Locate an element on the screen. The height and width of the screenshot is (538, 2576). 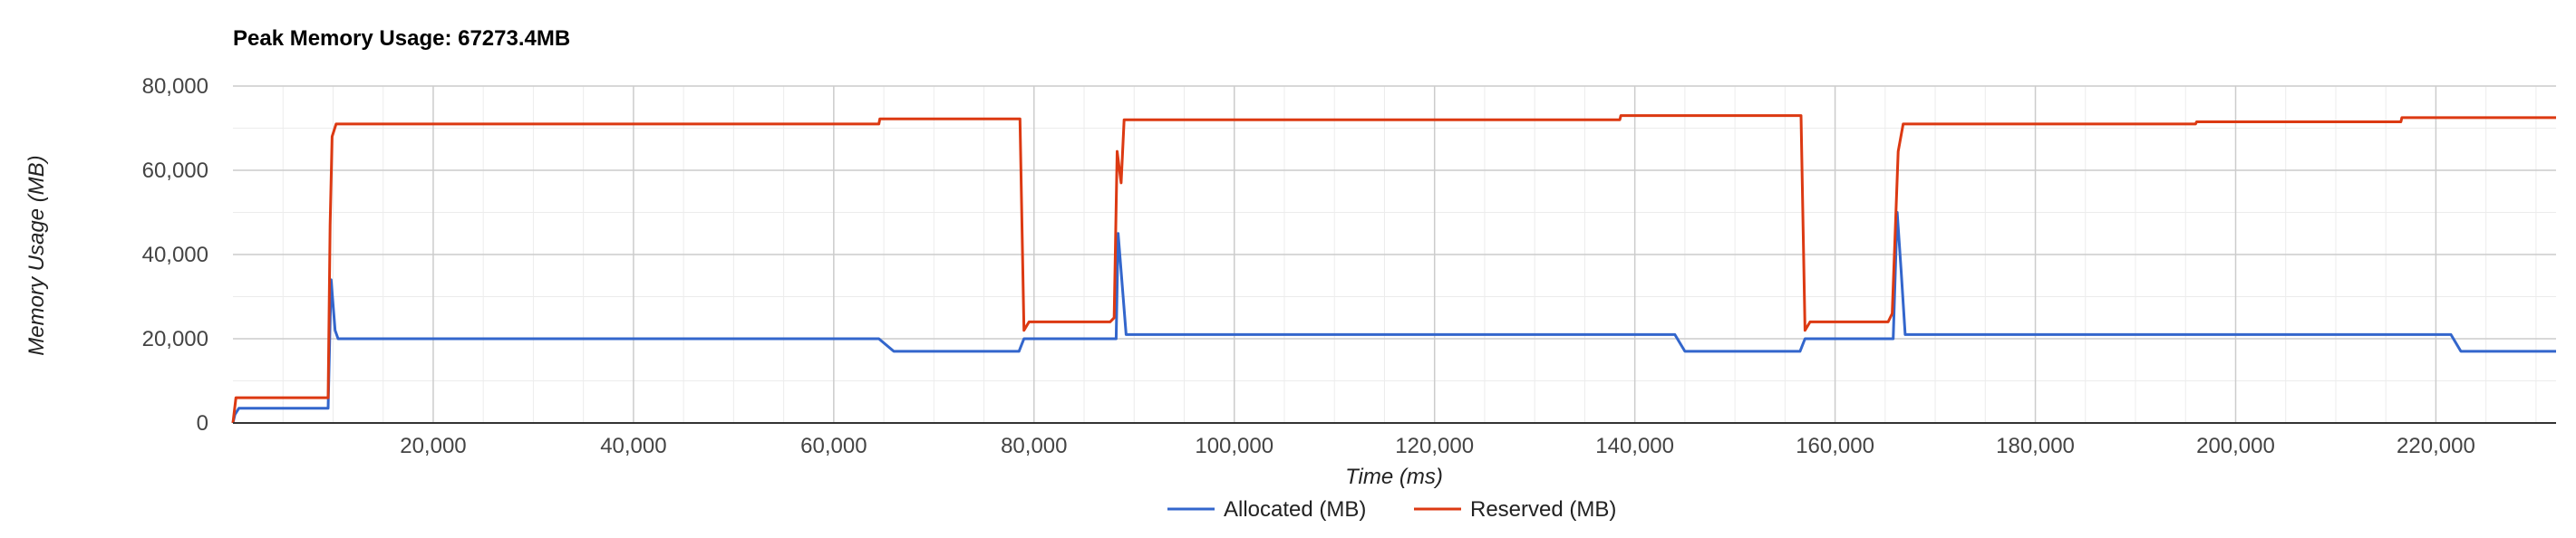
x-tick-label: 180,000 is located at coordinates (2035, 446).